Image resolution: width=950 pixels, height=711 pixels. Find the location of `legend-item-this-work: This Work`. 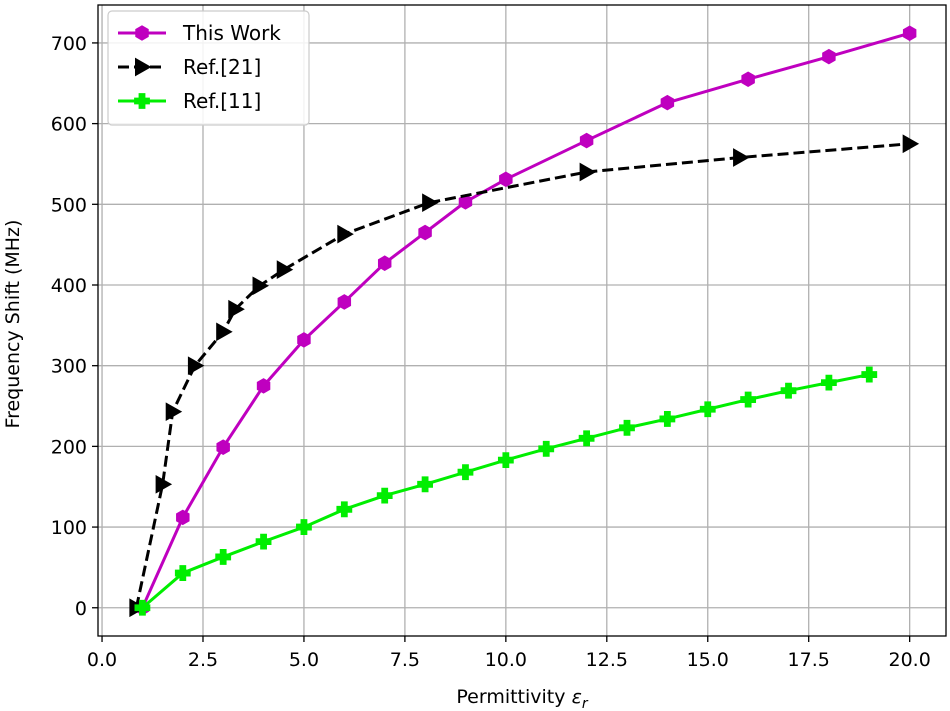

legend-item-this-work: This Work is located at coordinates (199, 33).